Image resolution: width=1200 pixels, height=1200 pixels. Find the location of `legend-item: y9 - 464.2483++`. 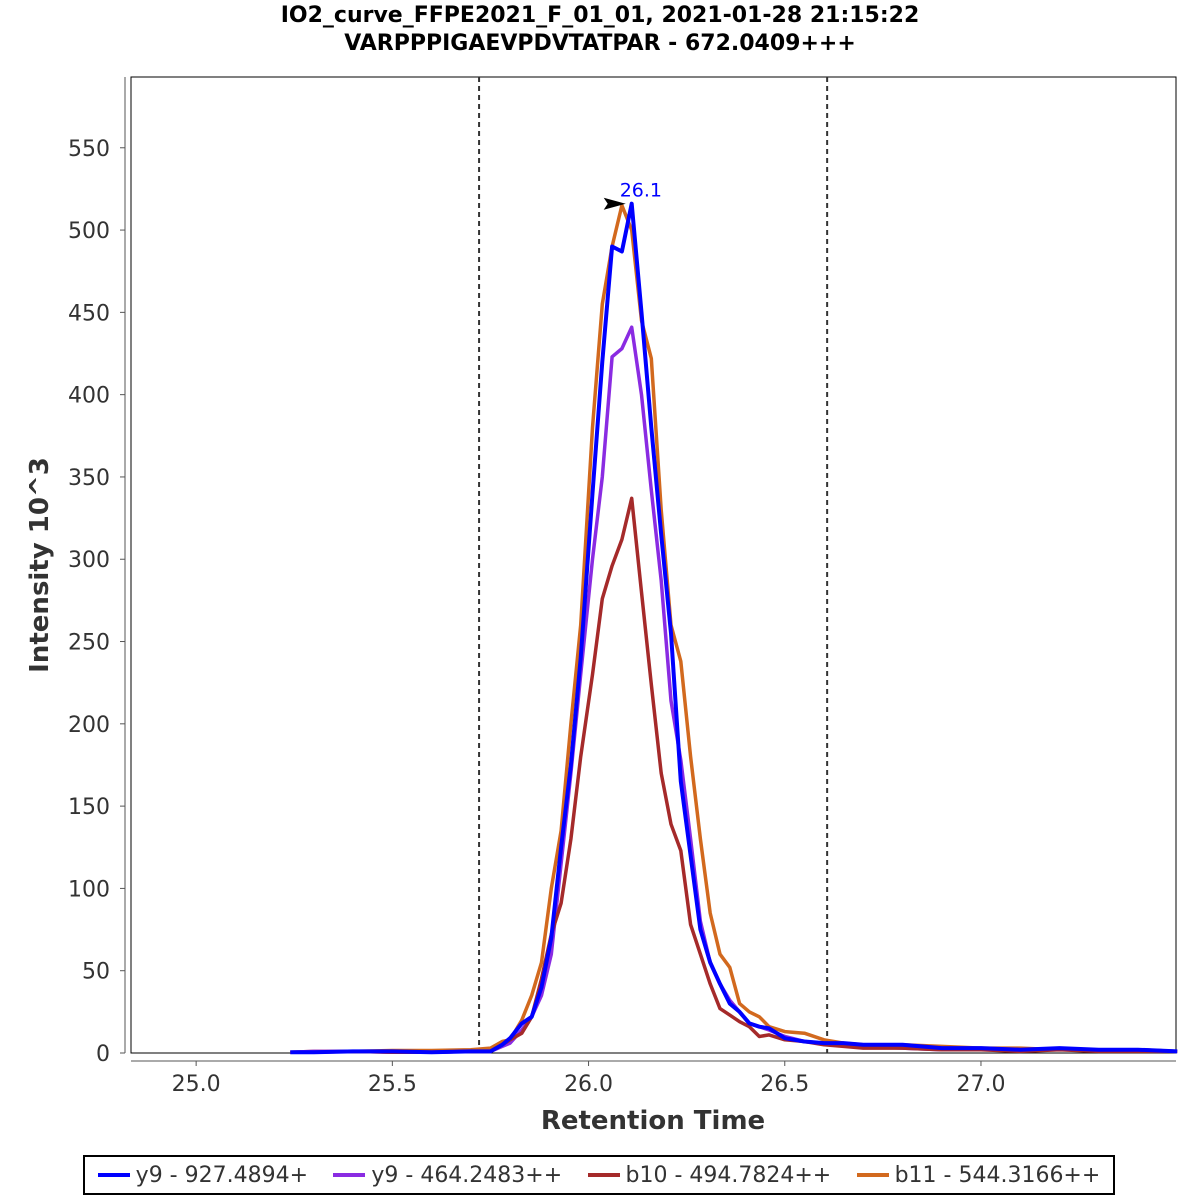

legend-item: y9 - 464.2483++ is located at coordinates (447, 1175).